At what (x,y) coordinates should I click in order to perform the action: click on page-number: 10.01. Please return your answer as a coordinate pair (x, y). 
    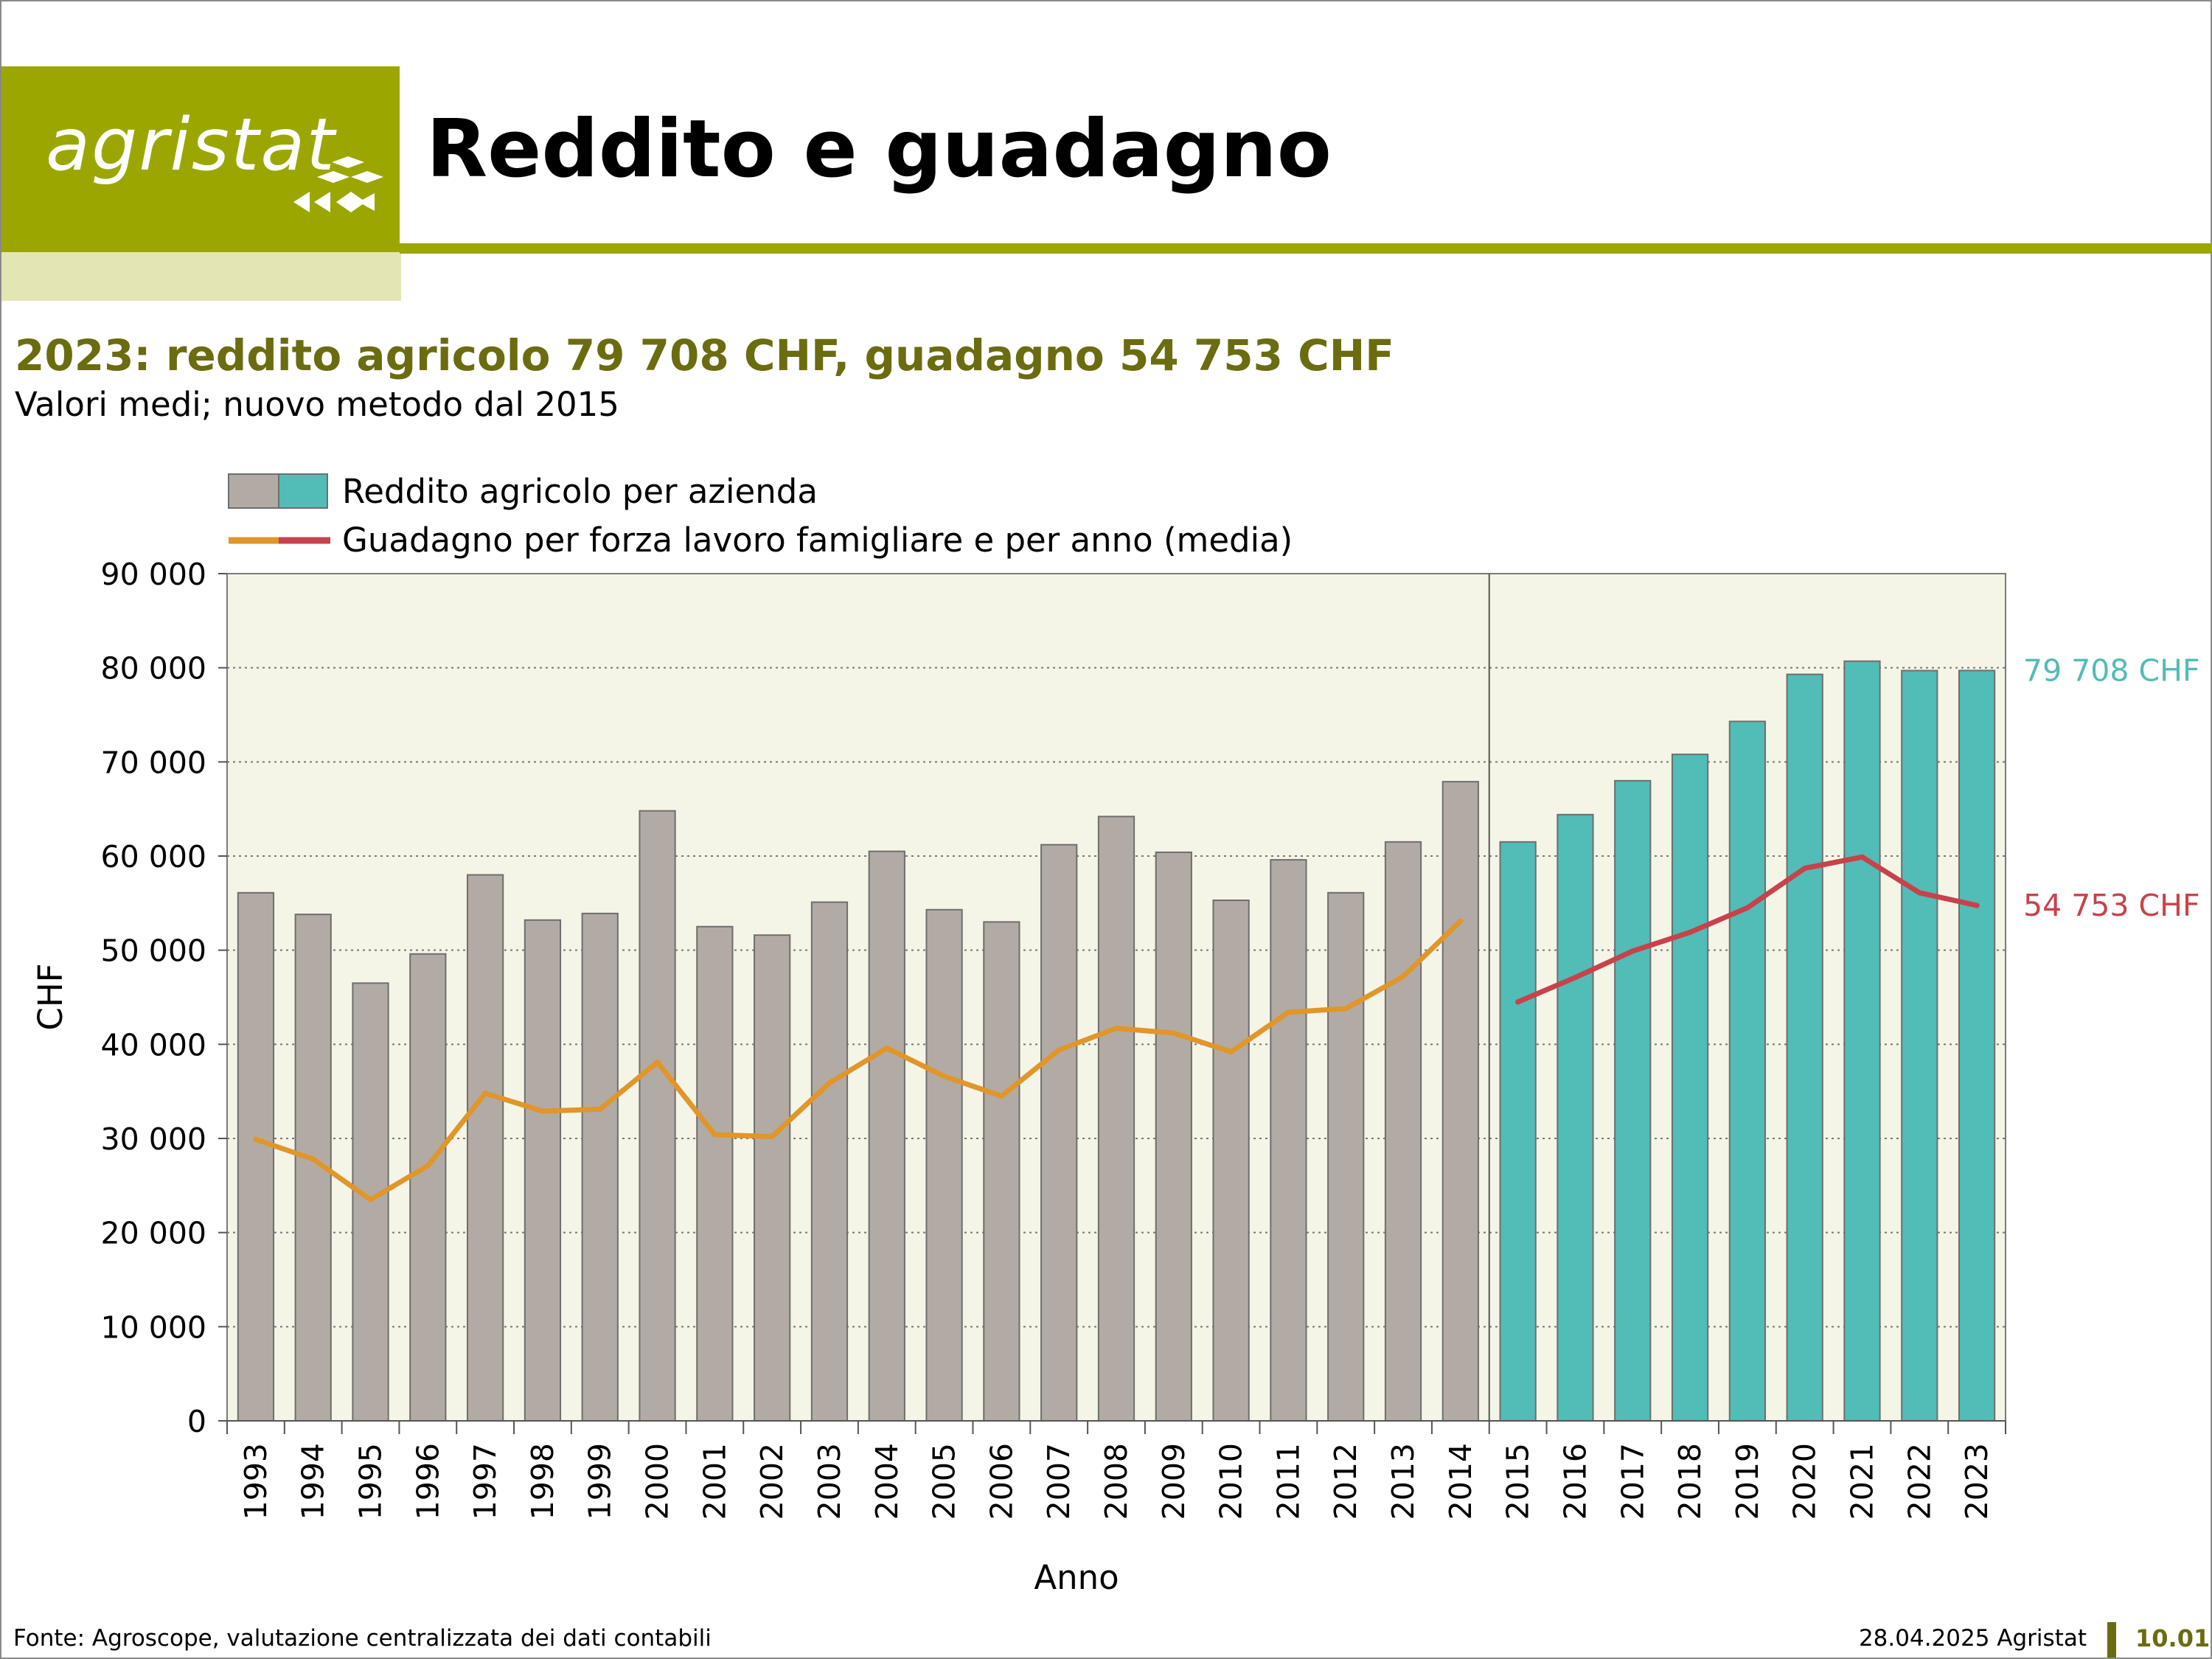
    Looking at the image, I should click on (2173, 1638).